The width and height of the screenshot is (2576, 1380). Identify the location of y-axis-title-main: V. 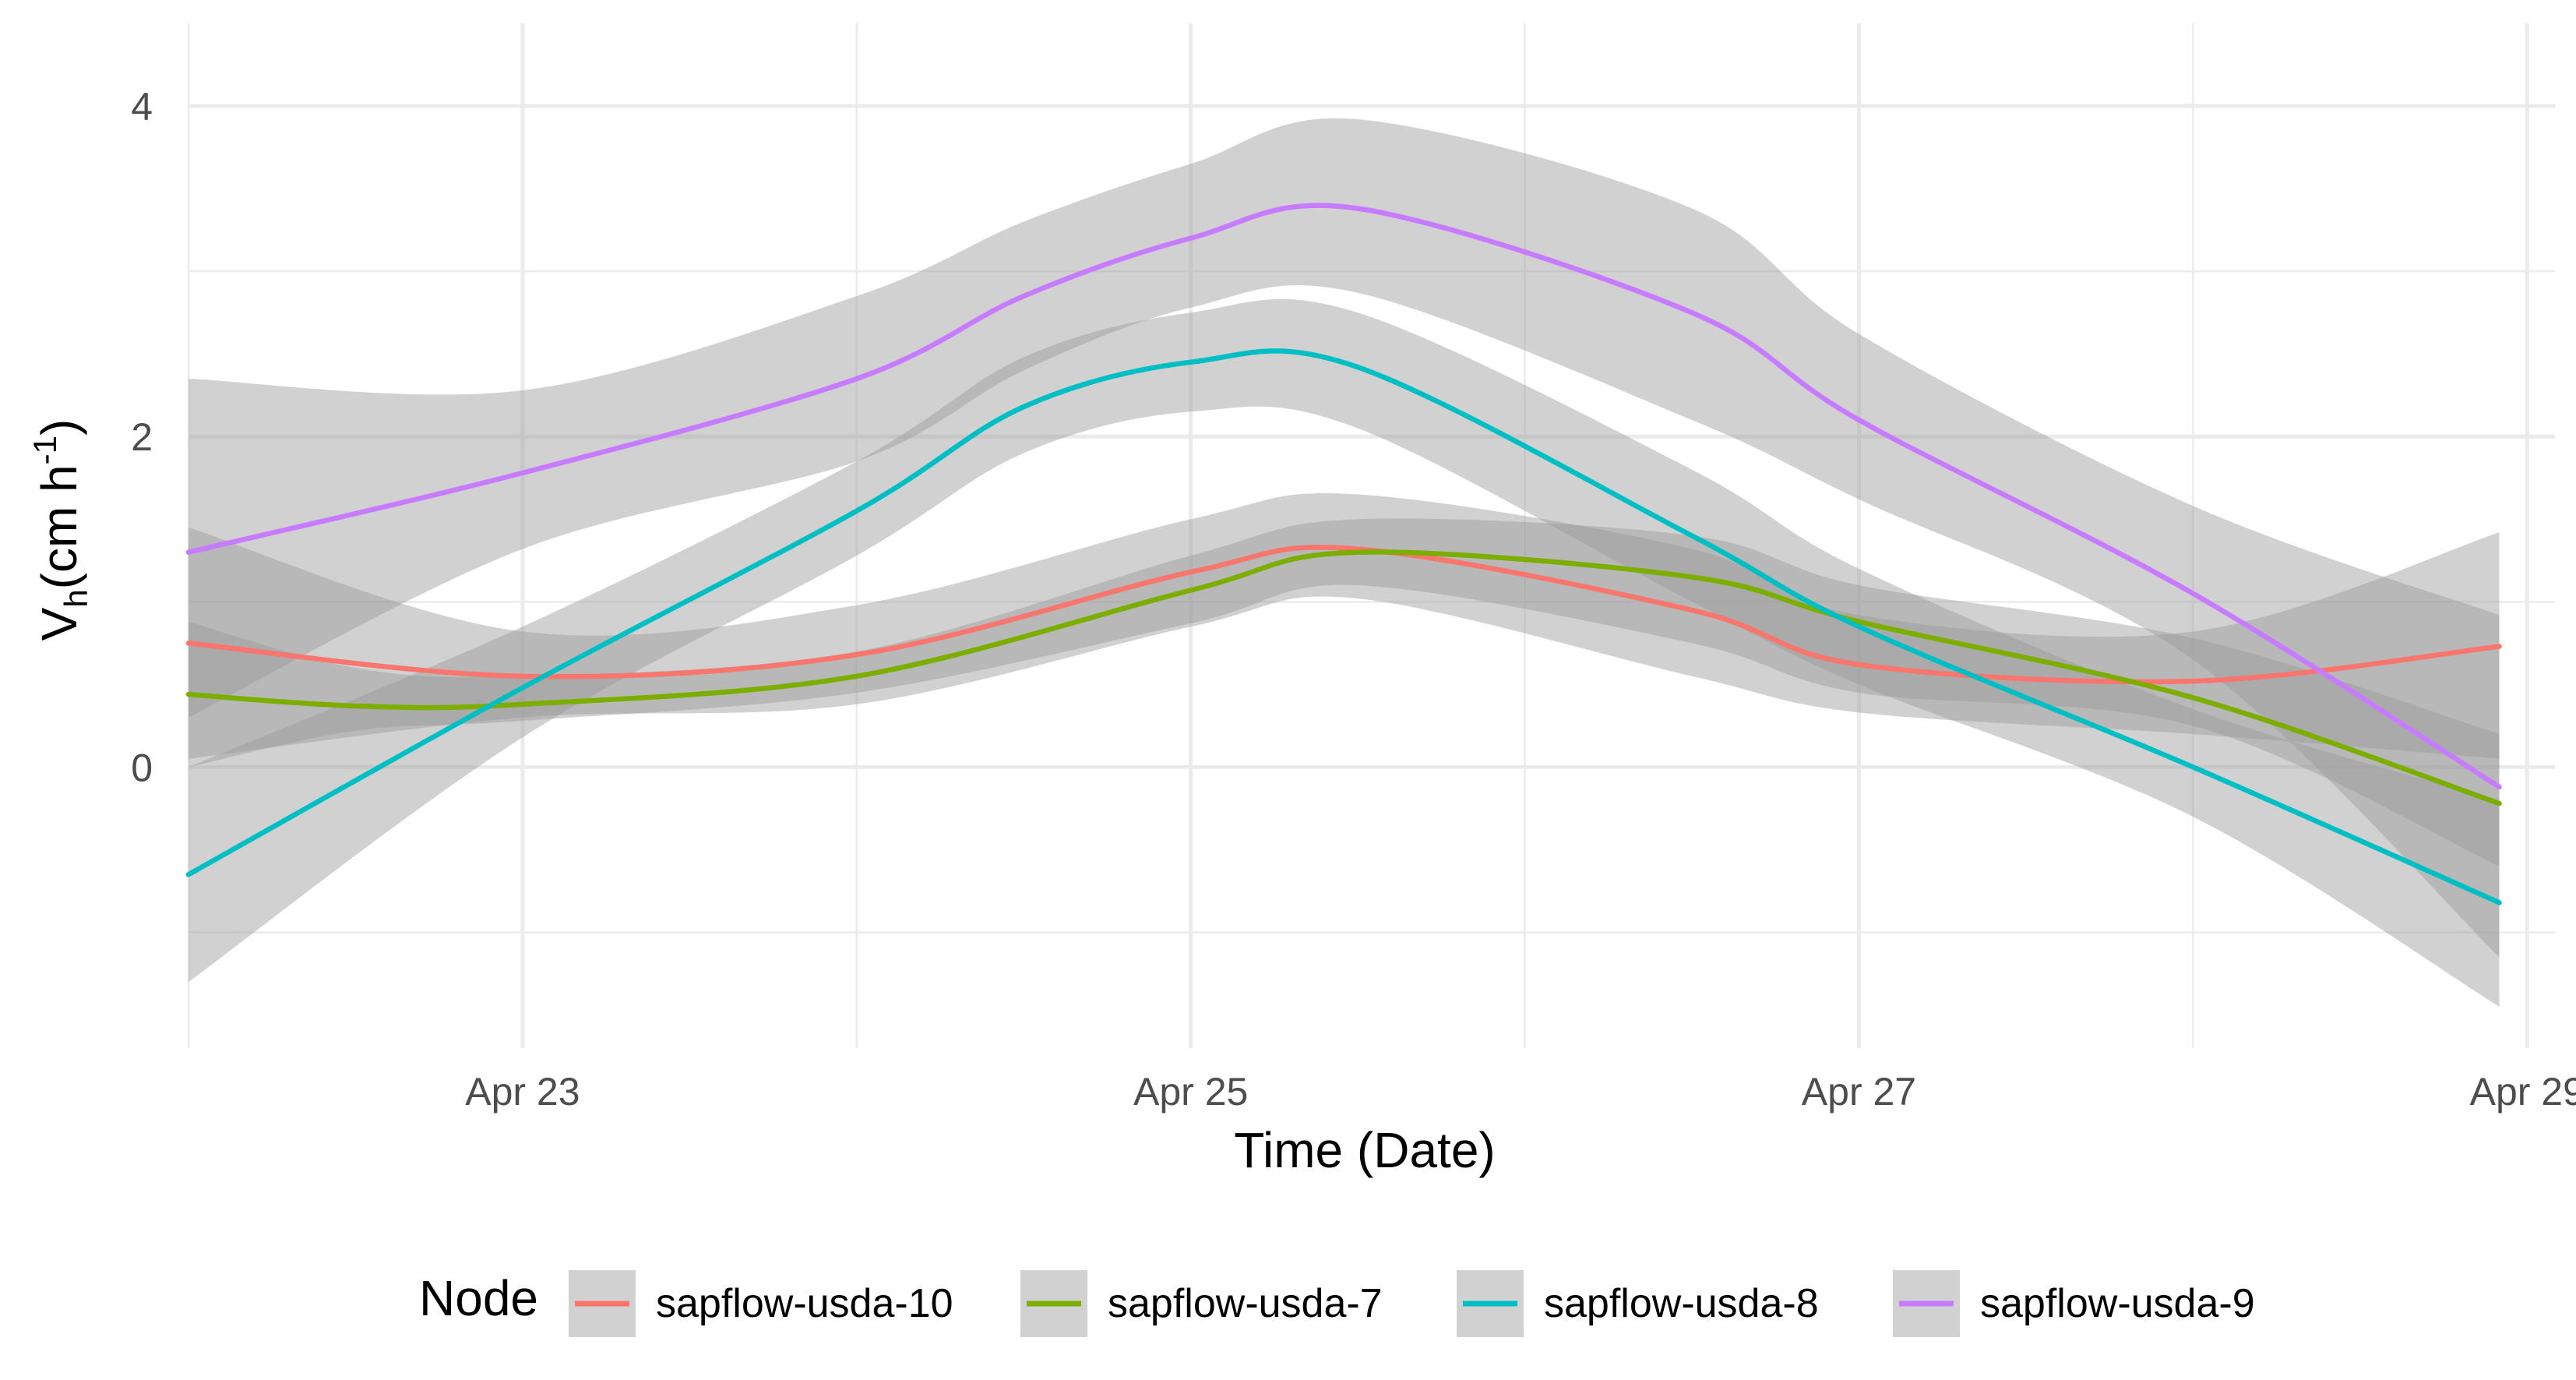
(59, 624).